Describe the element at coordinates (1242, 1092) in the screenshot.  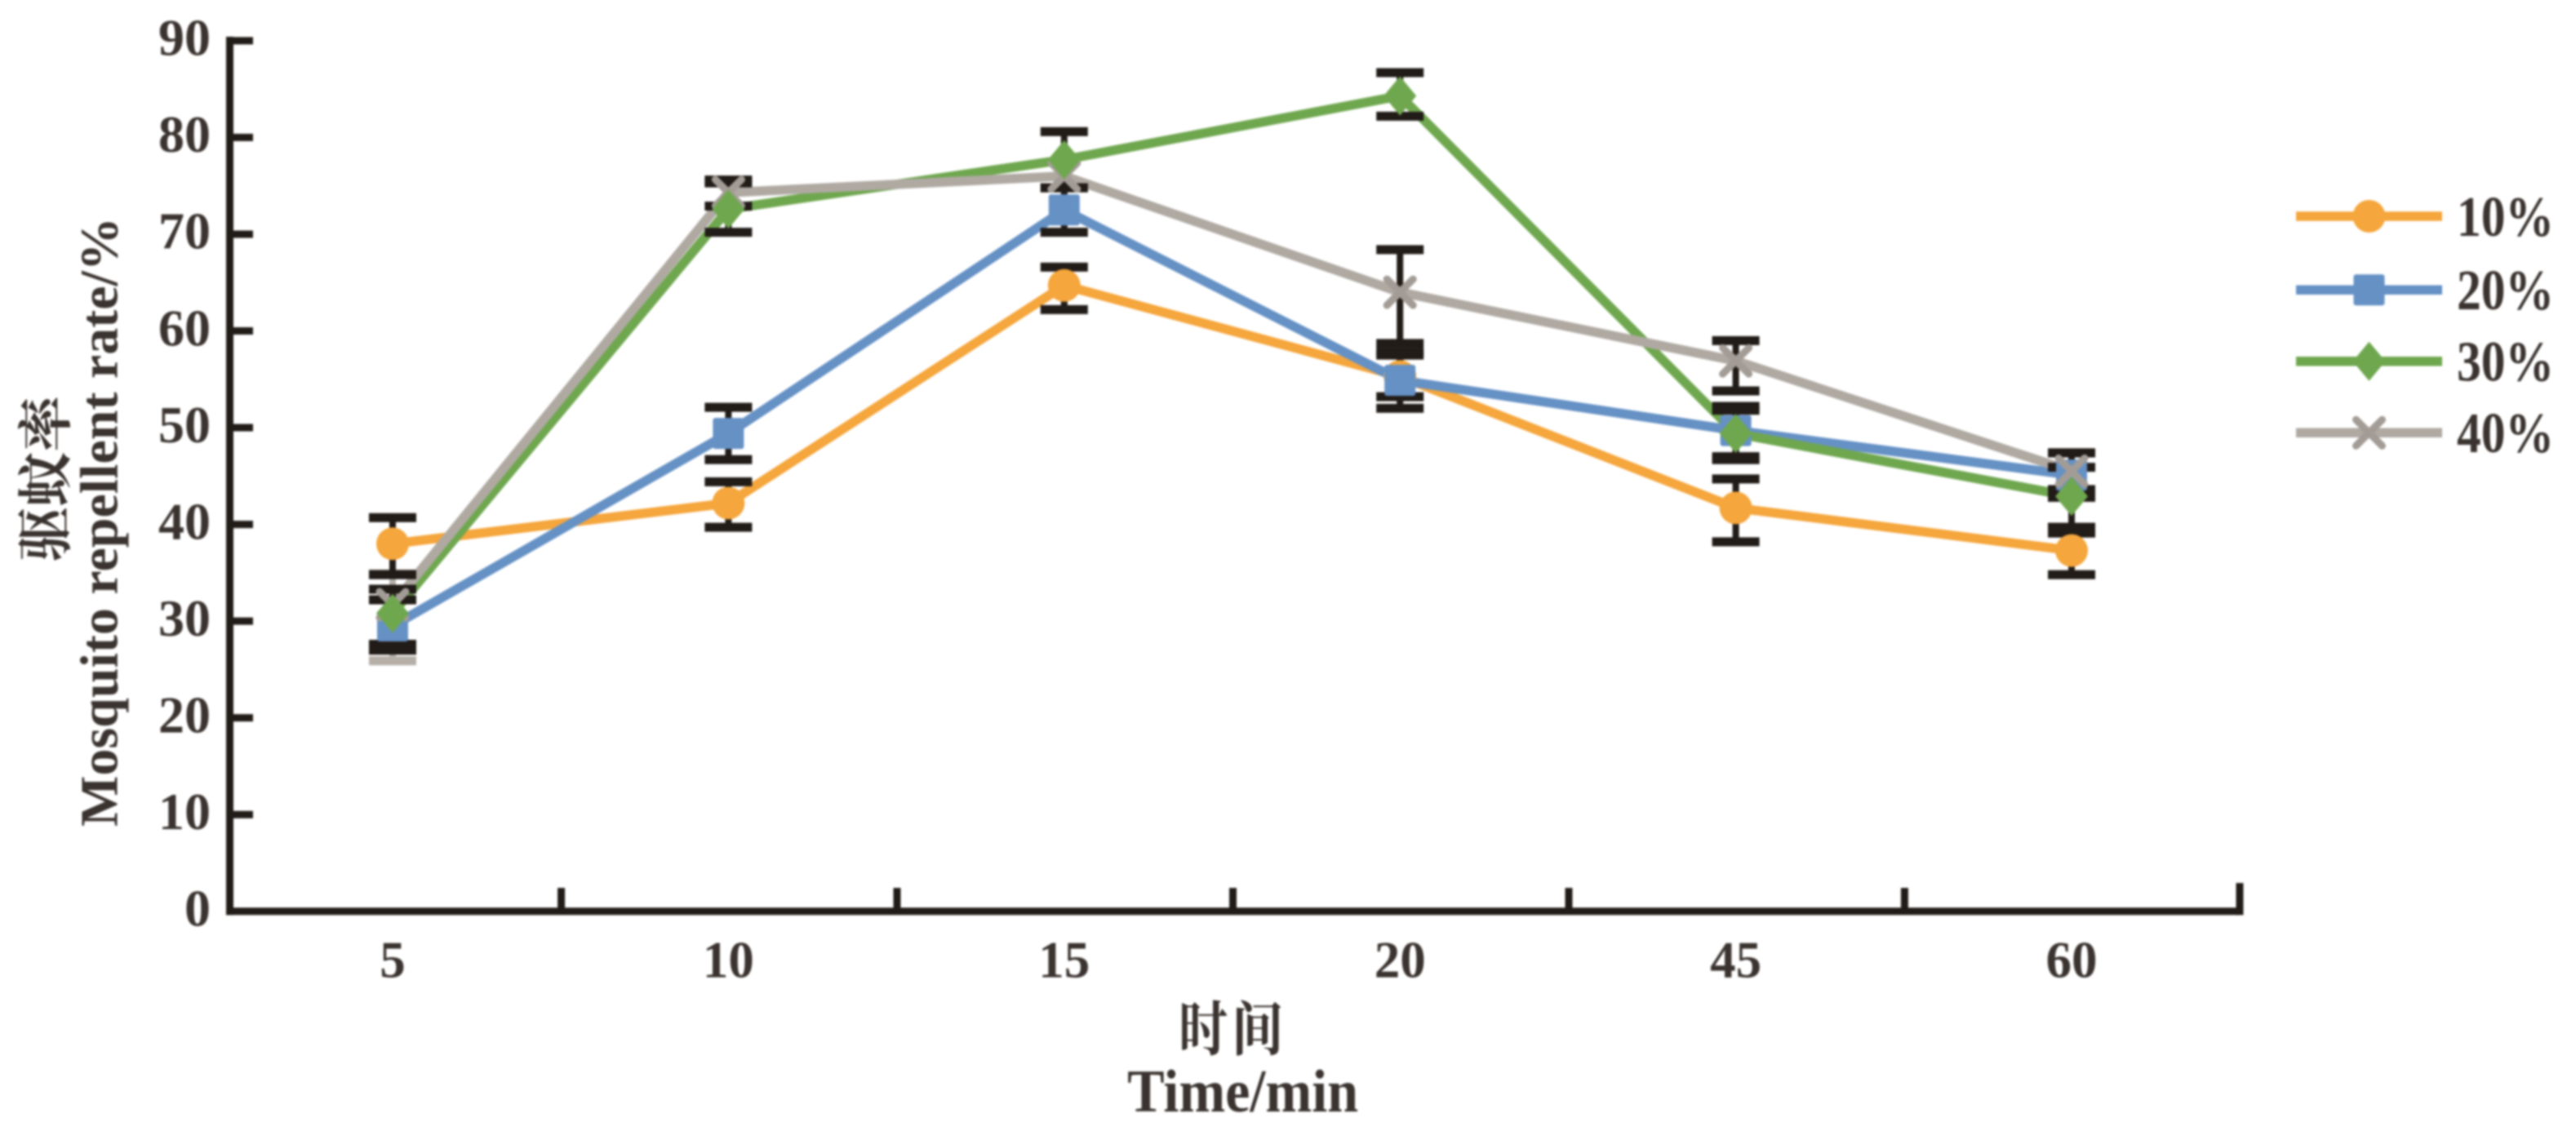
I see `svg-text: Time/min` at that location.